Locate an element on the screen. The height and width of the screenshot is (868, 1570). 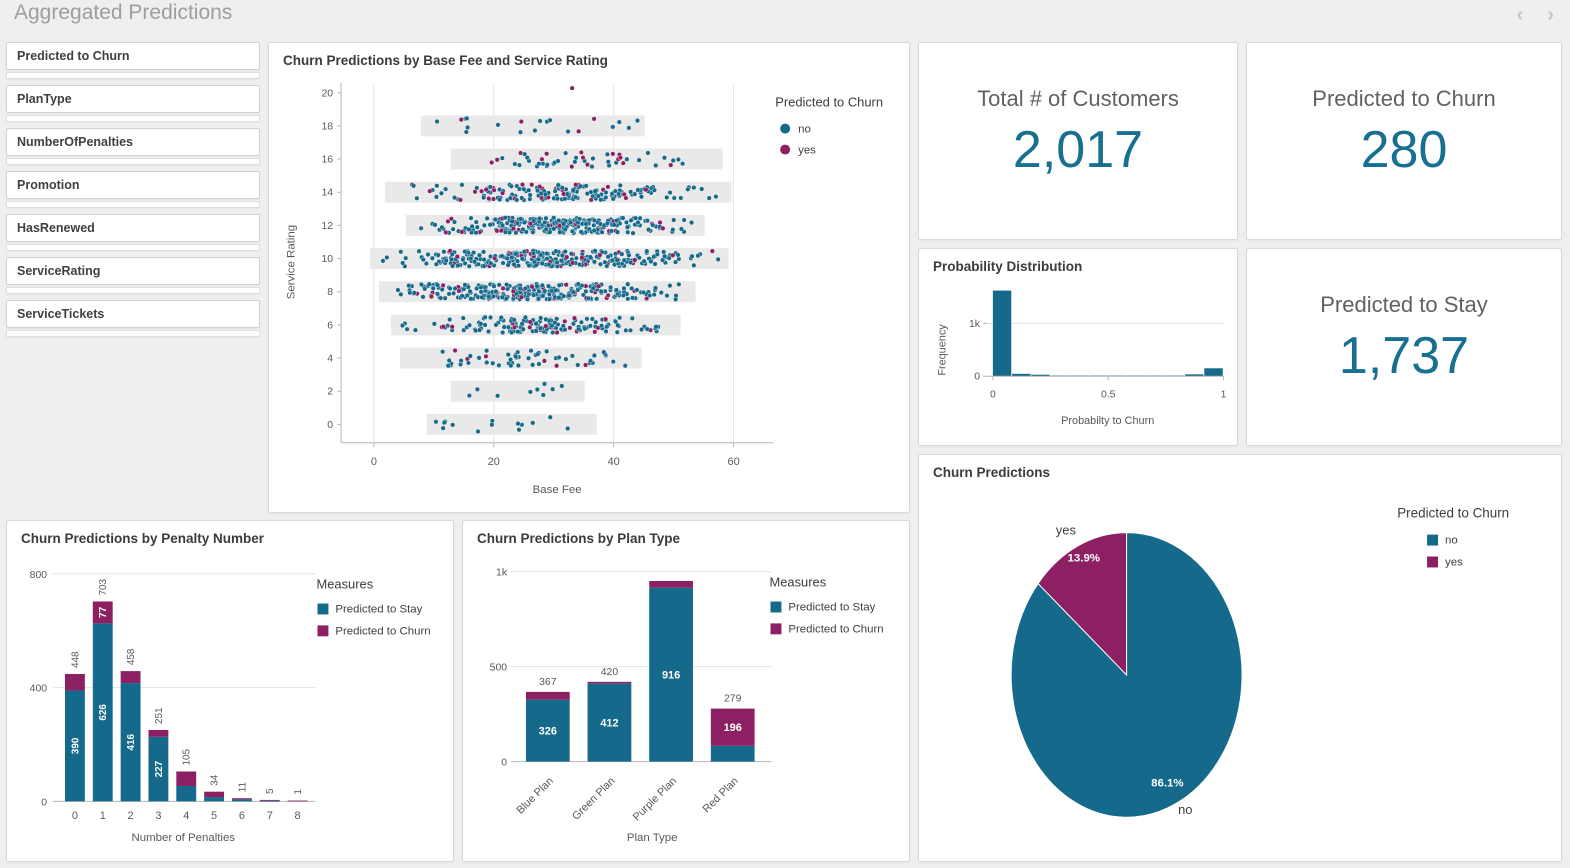
svg-text: 420 is located at coordinates (610, 672).